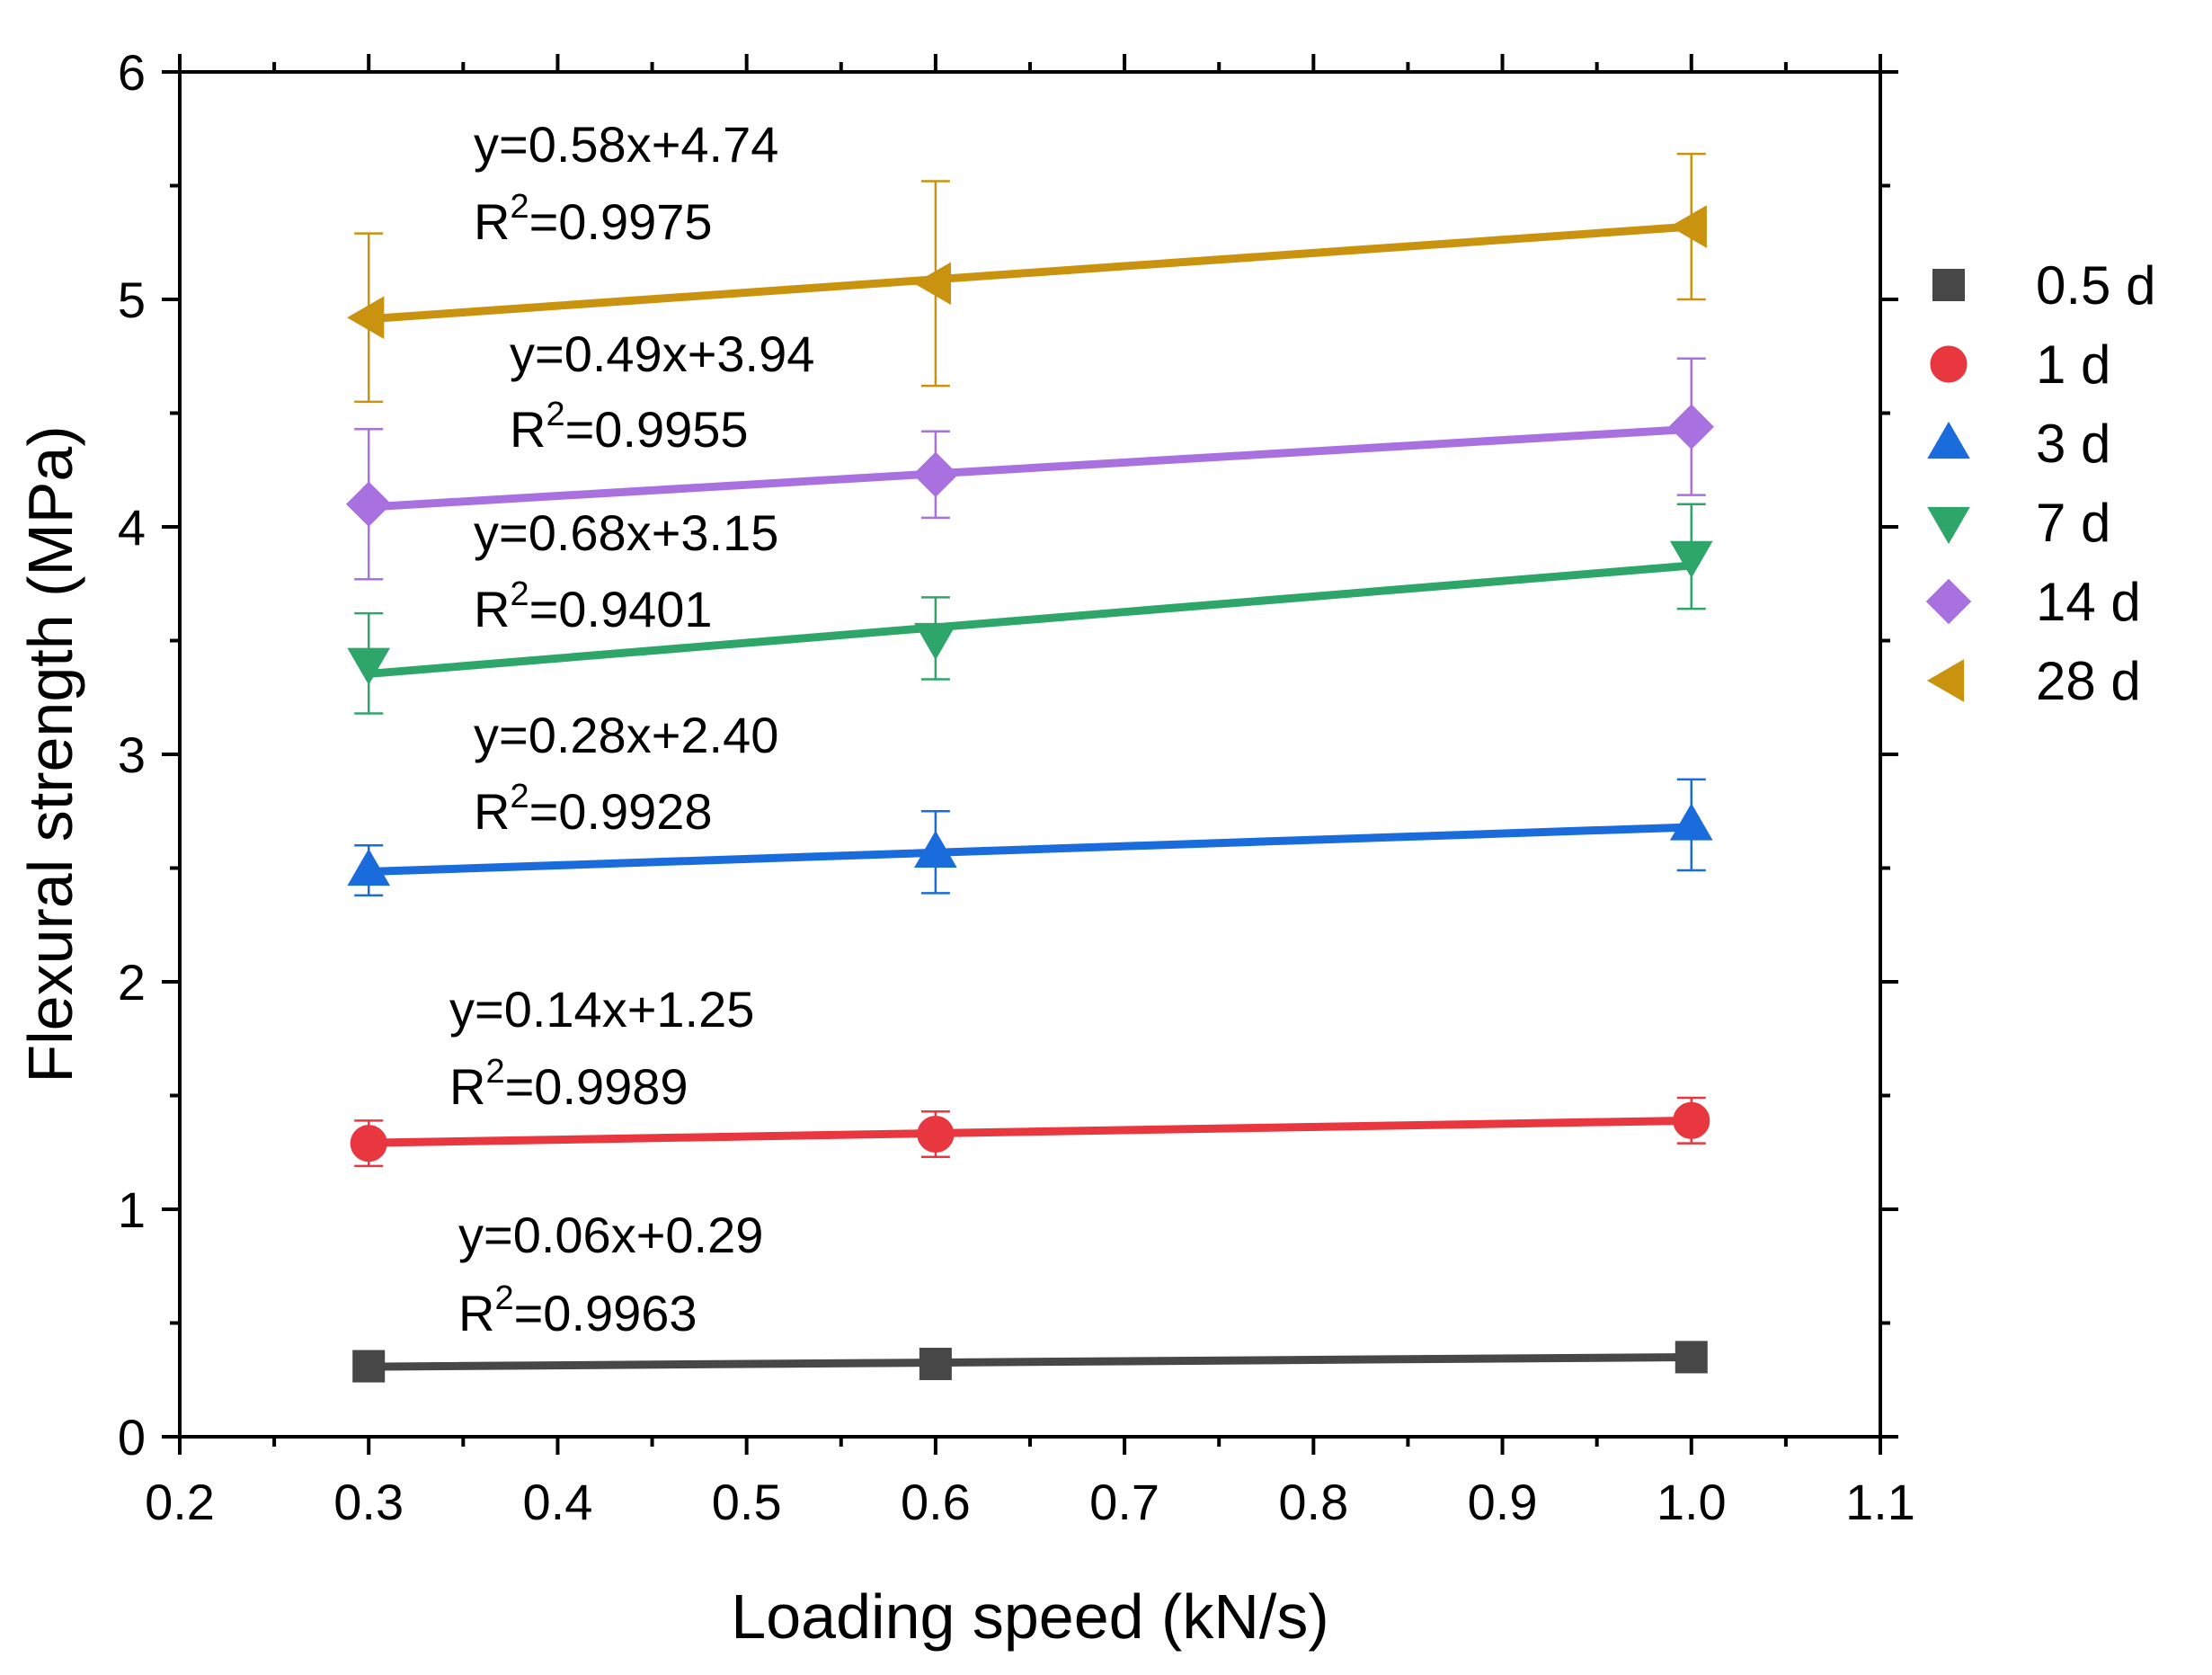 This screenshot has height=1675, width=2212. I want to click on r-squared-label: R2=0.9928, so click(593, 809).